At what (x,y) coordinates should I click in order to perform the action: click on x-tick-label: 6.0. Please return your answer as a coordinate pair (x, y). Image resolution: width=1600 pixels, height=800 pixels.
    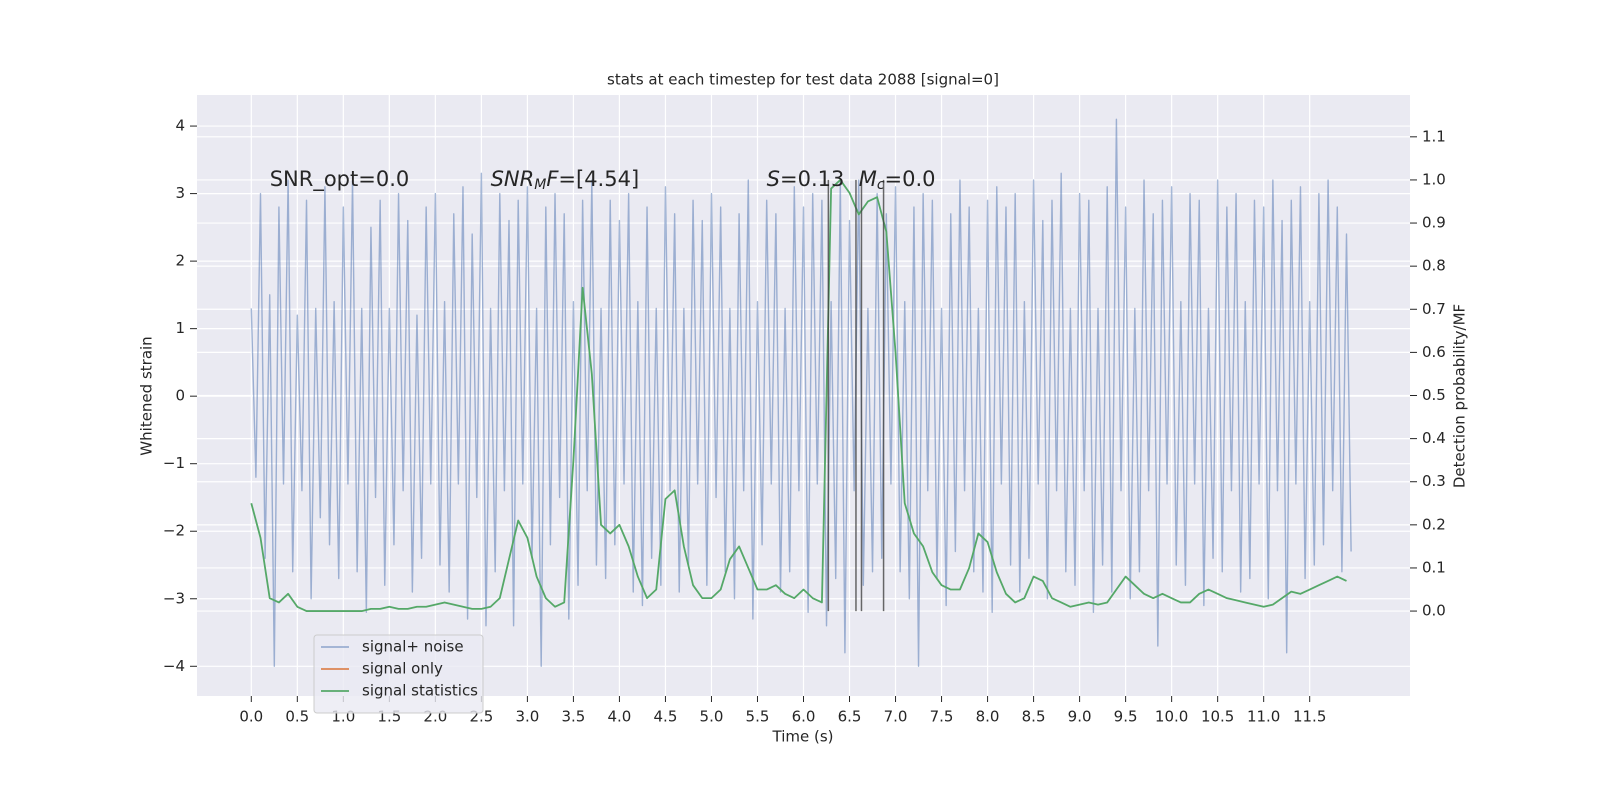
    Looking at the image, I should click on (804, 717).